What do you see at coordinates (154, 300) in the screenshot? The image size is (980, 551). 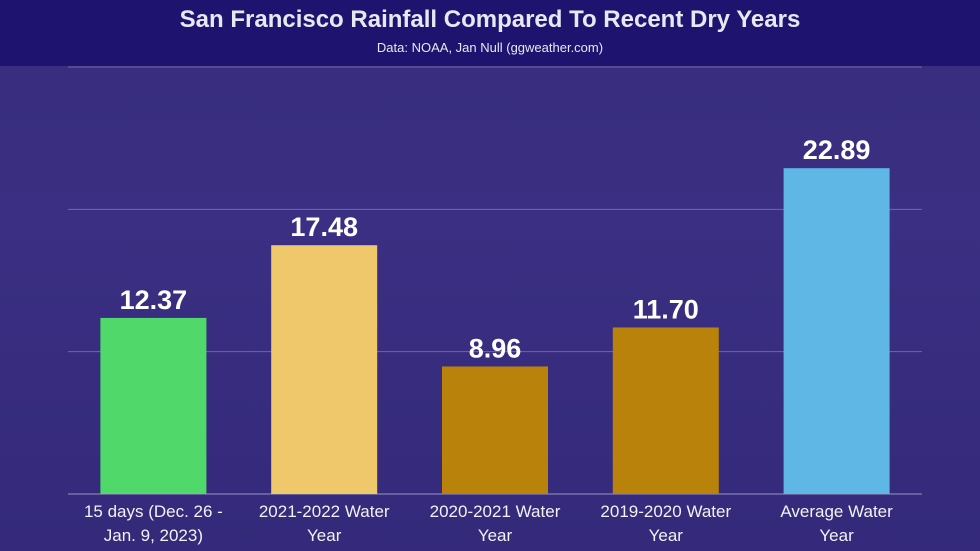 I see `data-label: 12.37` at bounding box center [154, 300].